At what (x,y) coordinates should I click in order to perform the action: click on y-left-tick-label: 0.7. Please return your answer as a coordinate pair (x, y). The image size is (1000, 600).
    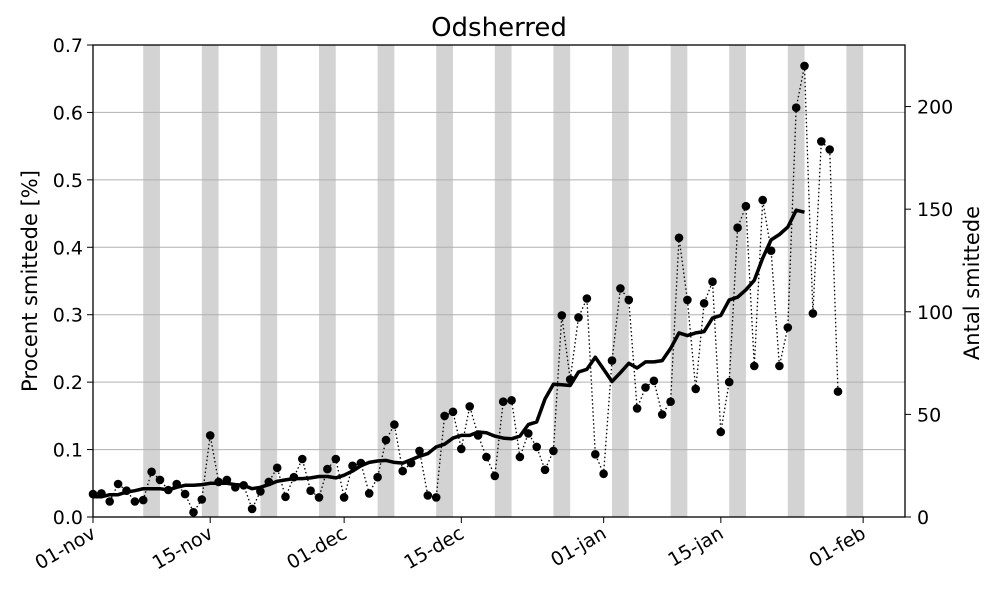
    Looking at the image, I should click on (68, 46).